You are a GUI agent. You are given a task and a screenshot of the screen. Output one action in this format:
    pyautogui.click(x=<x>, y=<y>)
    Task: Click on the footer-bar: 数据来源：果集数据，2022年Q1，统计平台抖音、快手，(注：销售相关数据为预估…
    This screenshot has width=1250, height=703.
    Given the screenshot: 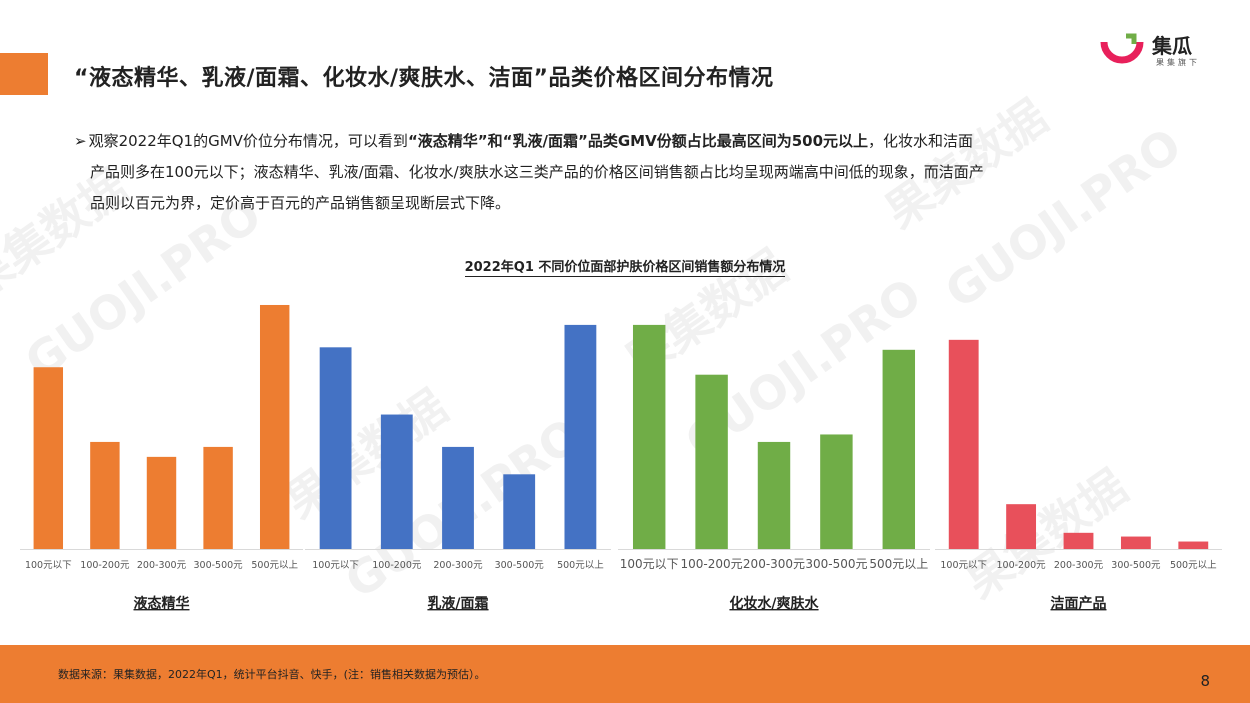 What is the action you would take?
    pyautogui.click(x=625, y=674)
    